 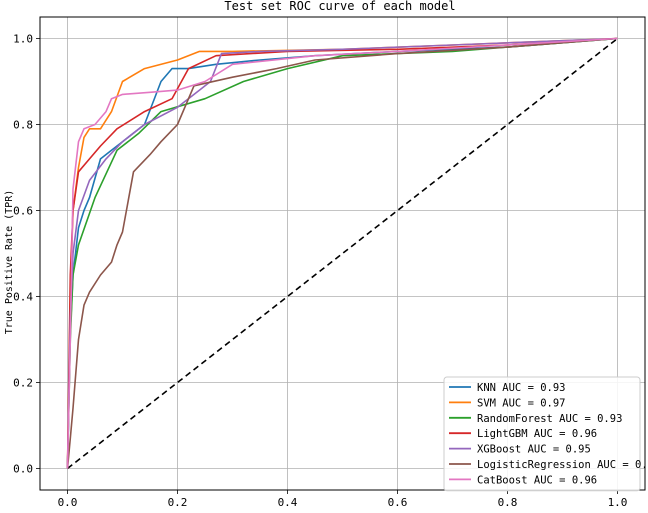 What do you see at coordinates (549, 419) in the screenshot?
I see `legend-entry-label: RandomForest AUC = 0.93` at bounding box center [549, 419].